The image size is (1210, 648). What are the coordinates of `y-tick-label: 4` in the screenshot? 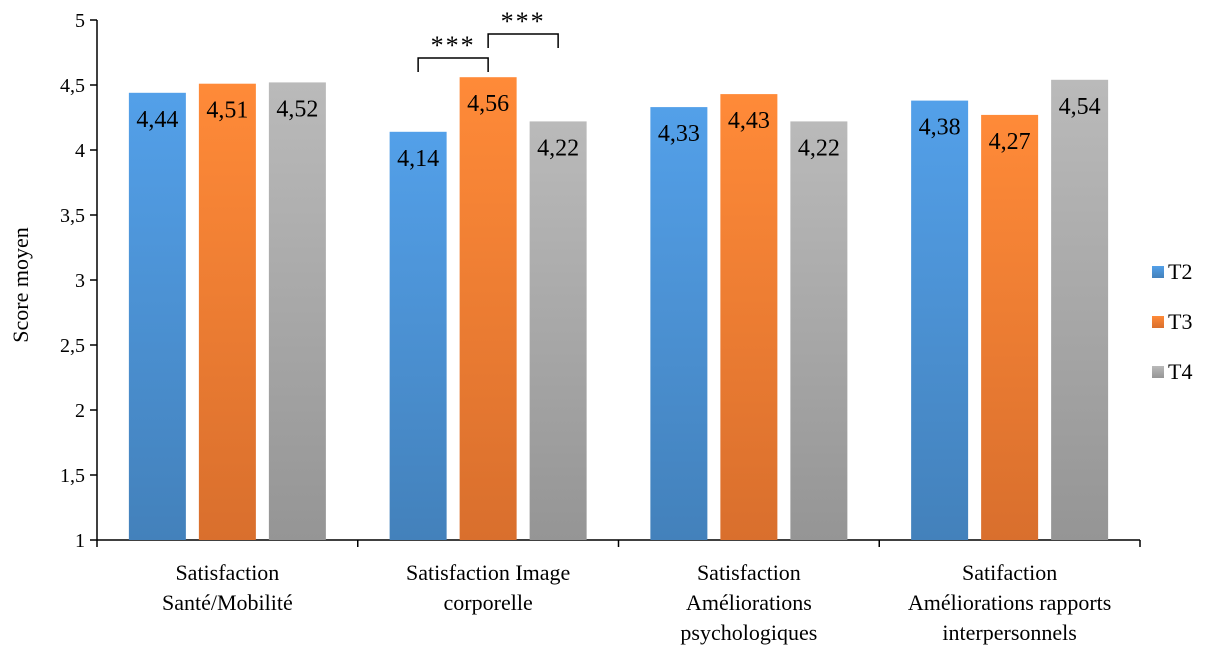 It's located at (80, 151).